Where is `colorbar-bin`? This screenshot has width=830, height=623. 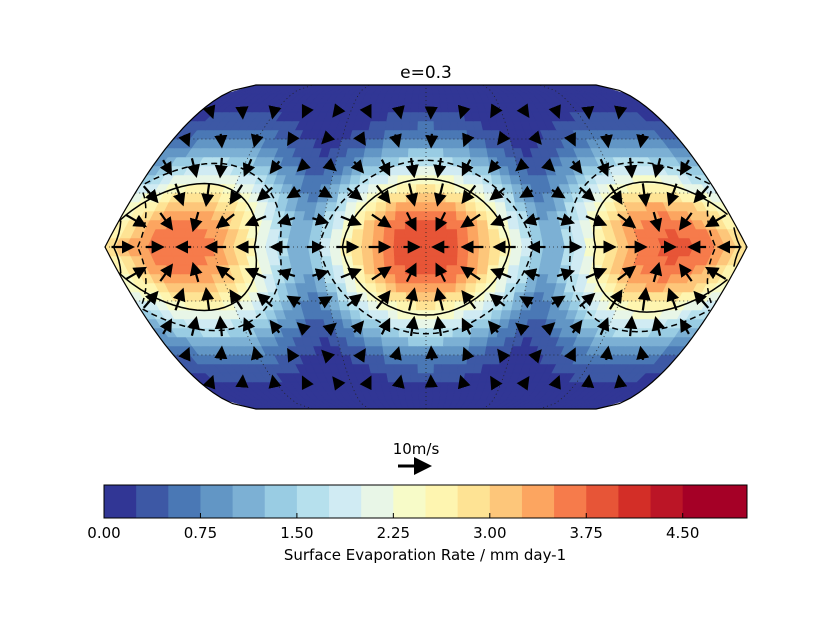 colorbar-bin is located at coordinates (635, 501).